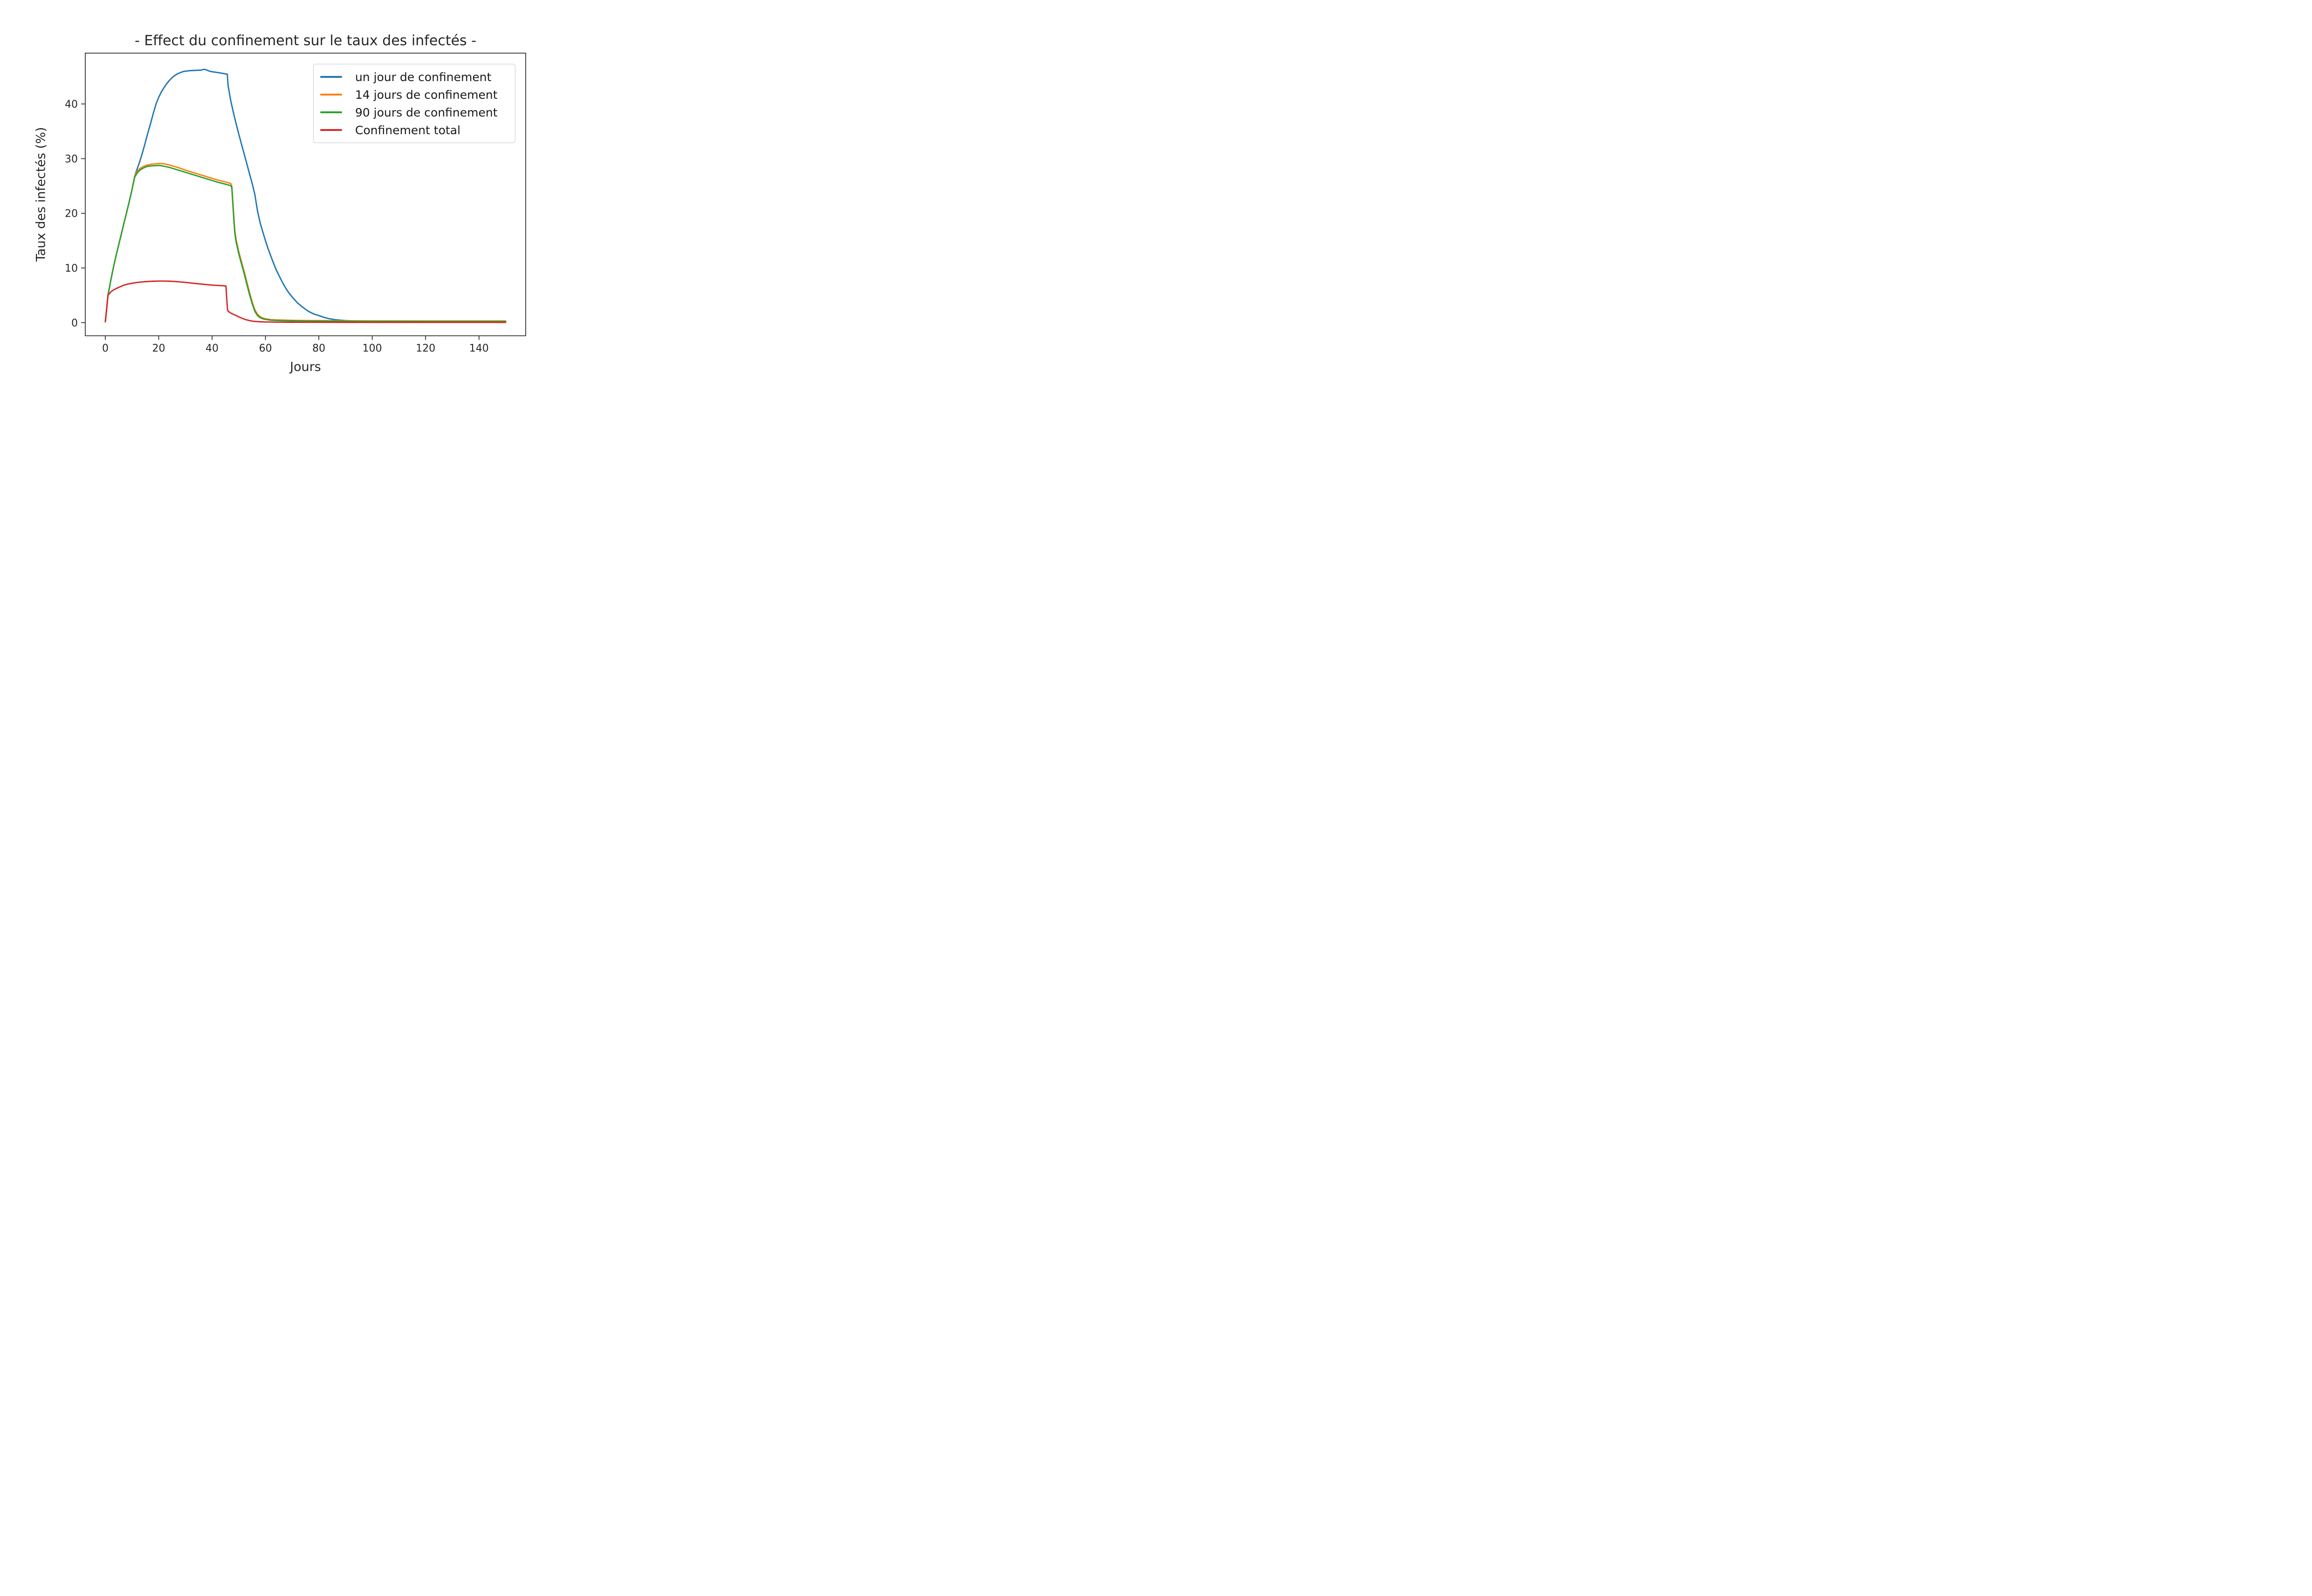  I want to click on plot-frame, so click(305, 194).